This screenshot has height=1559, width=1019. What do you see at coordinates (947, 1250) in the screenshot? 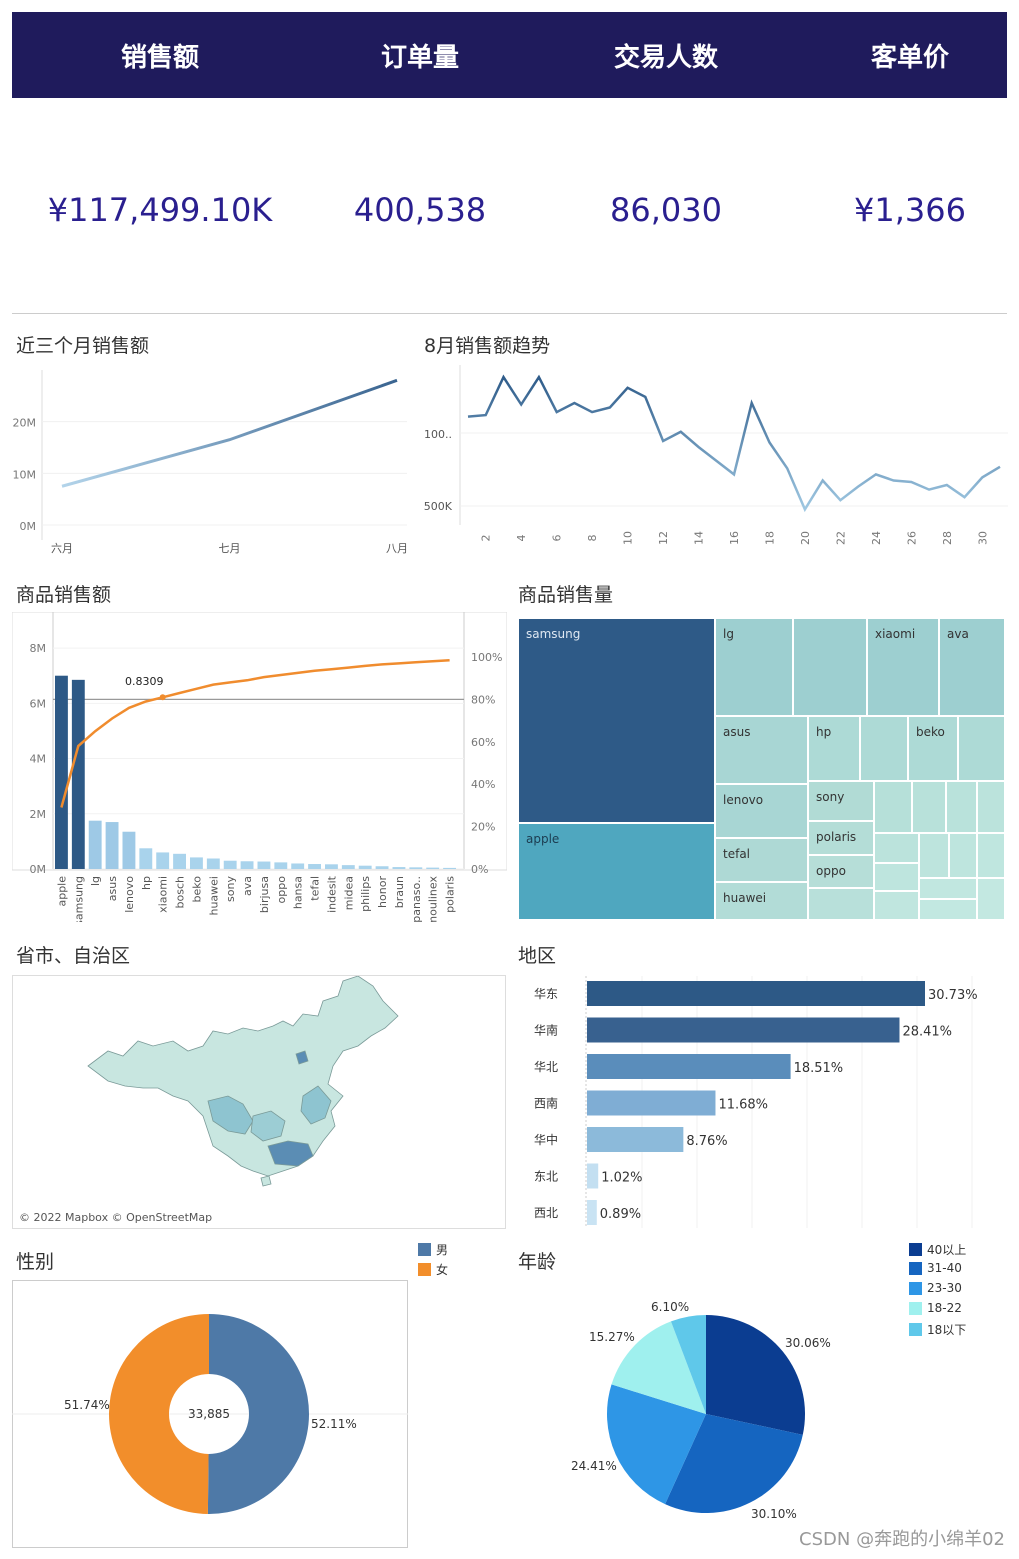
I see `legend-label: 40以上` at bounding box center [947, 1250].